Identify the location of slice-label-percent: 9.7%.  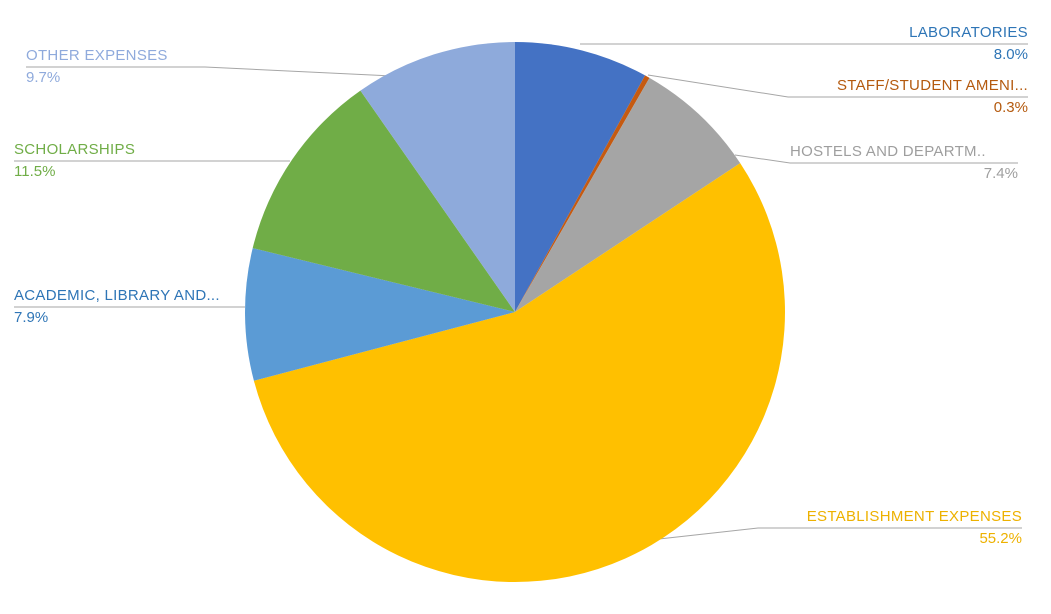
(43, 77).